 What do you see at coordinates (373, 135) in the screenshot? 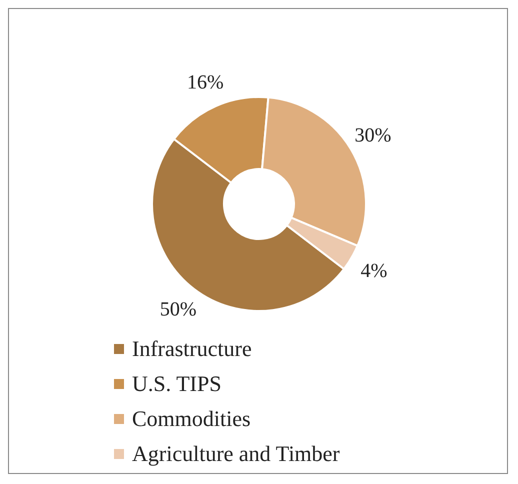
I see `data-label: 30%` at bounding box center [373, 135].